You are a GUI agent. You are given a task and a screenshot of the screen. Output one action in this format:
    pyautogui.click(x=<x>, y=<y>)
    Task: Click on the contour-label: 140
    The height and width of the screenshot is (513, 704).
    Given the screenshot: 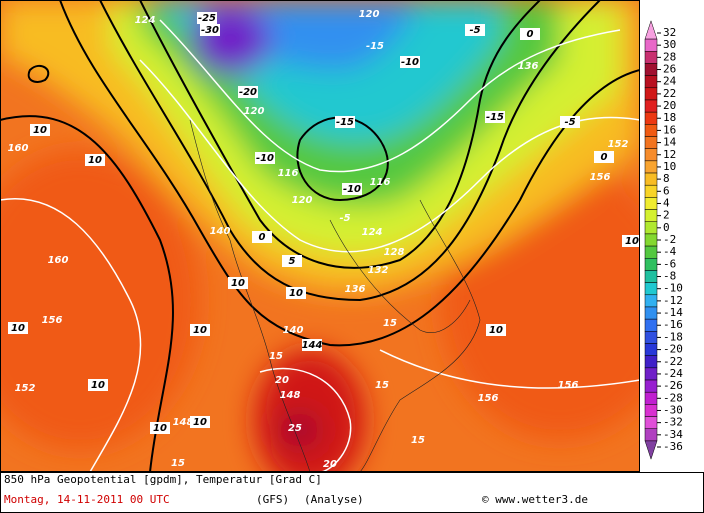 What is the action you would take?
    pyautogui.click(x=293, y=330)
    